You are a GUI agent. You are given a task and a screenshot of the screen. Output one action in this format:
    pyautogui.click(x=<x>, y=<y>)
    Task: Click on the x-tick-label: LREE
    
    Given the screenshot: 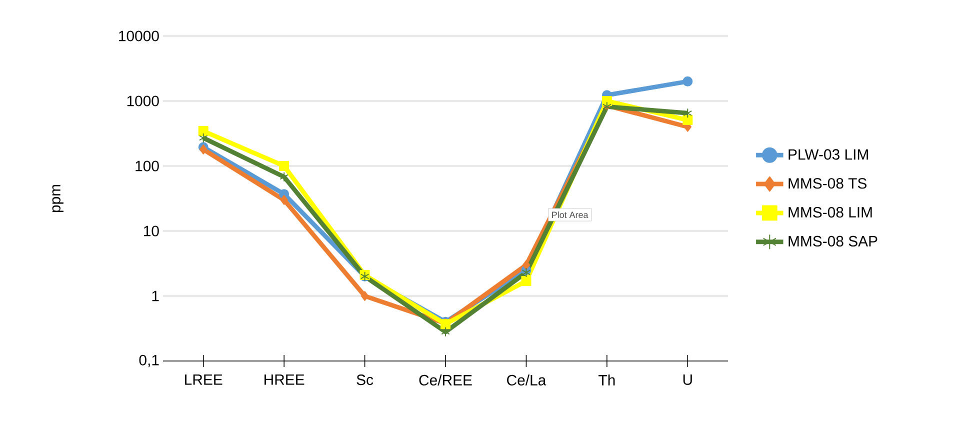 What is the action you would take?
    pyautogui.click(x=203, y=379)
    